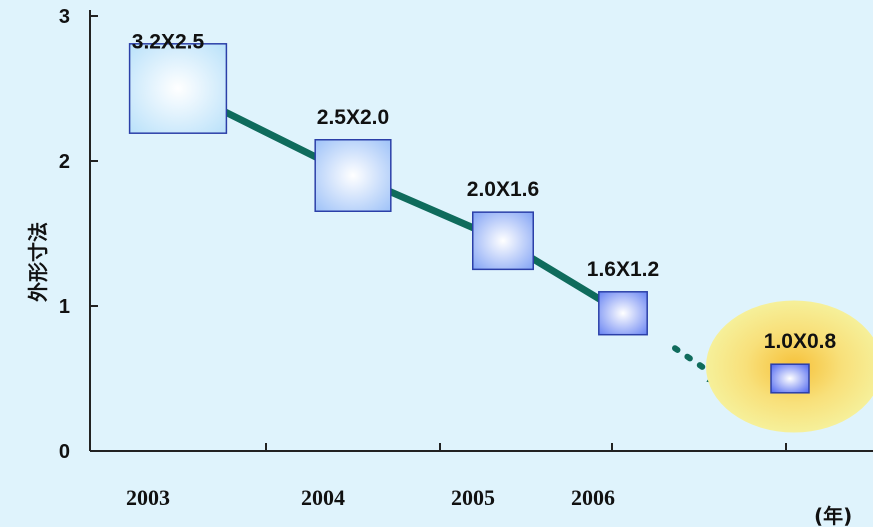 This screenshot has width=873, height=527. I want to click on y-tick-label: 3, so click(64, 17).